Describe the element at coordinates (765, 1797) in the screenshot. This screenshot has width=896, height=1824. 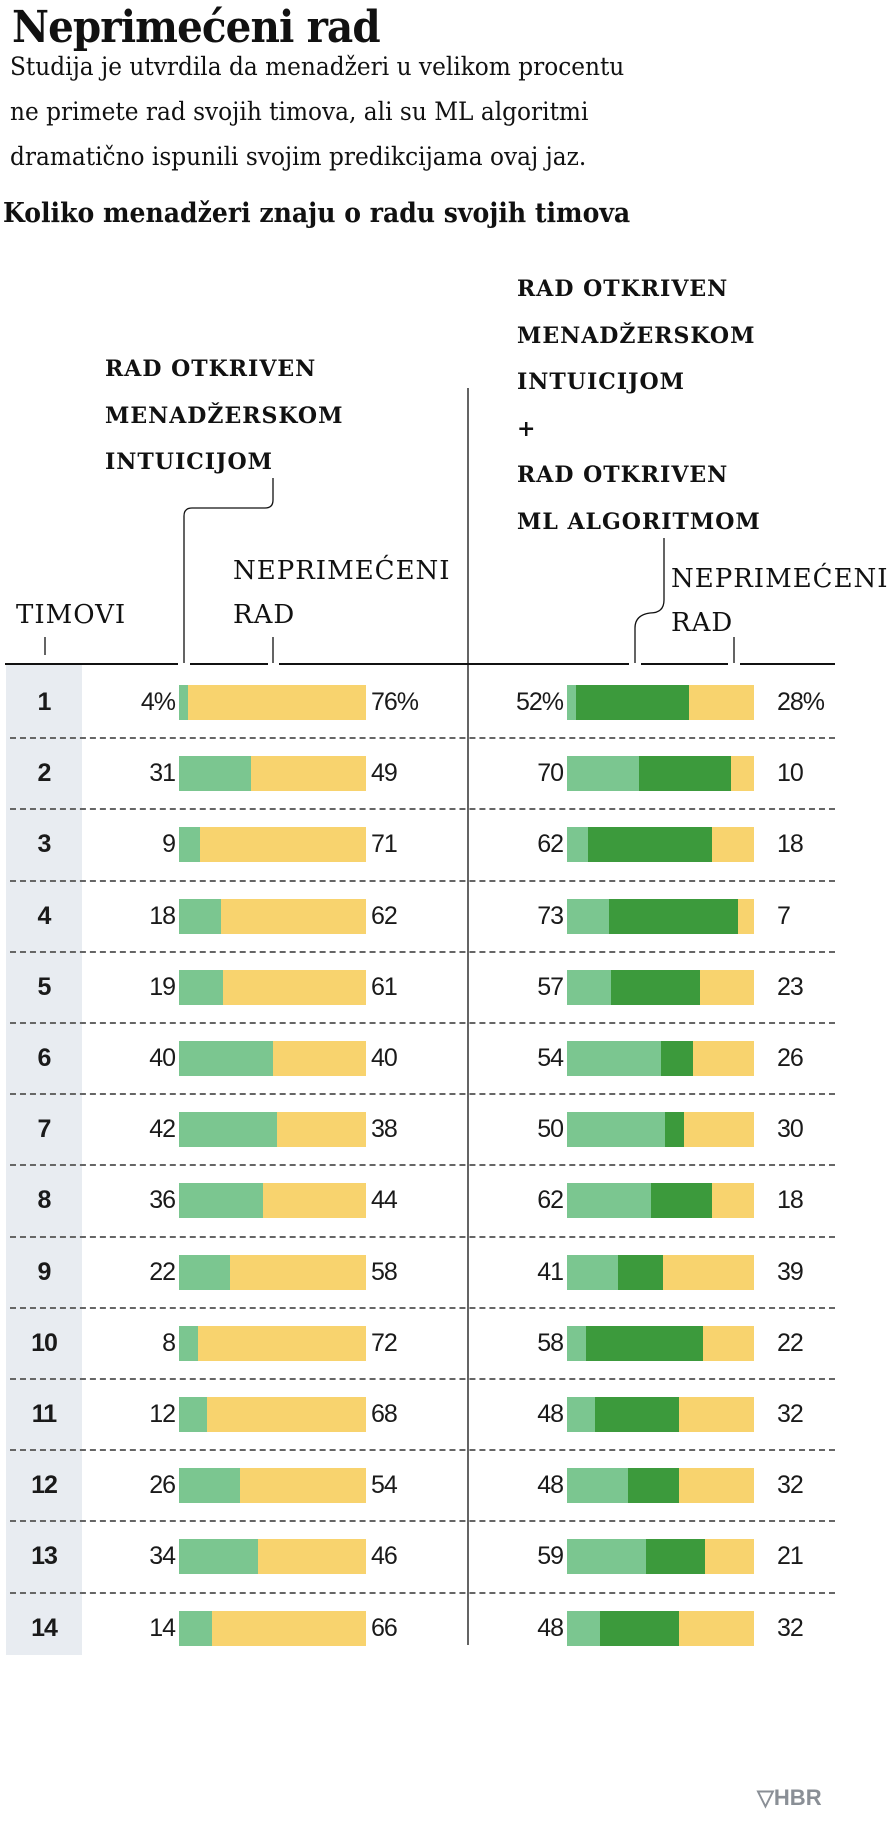
I see `shield-icon: ▽` at that location.